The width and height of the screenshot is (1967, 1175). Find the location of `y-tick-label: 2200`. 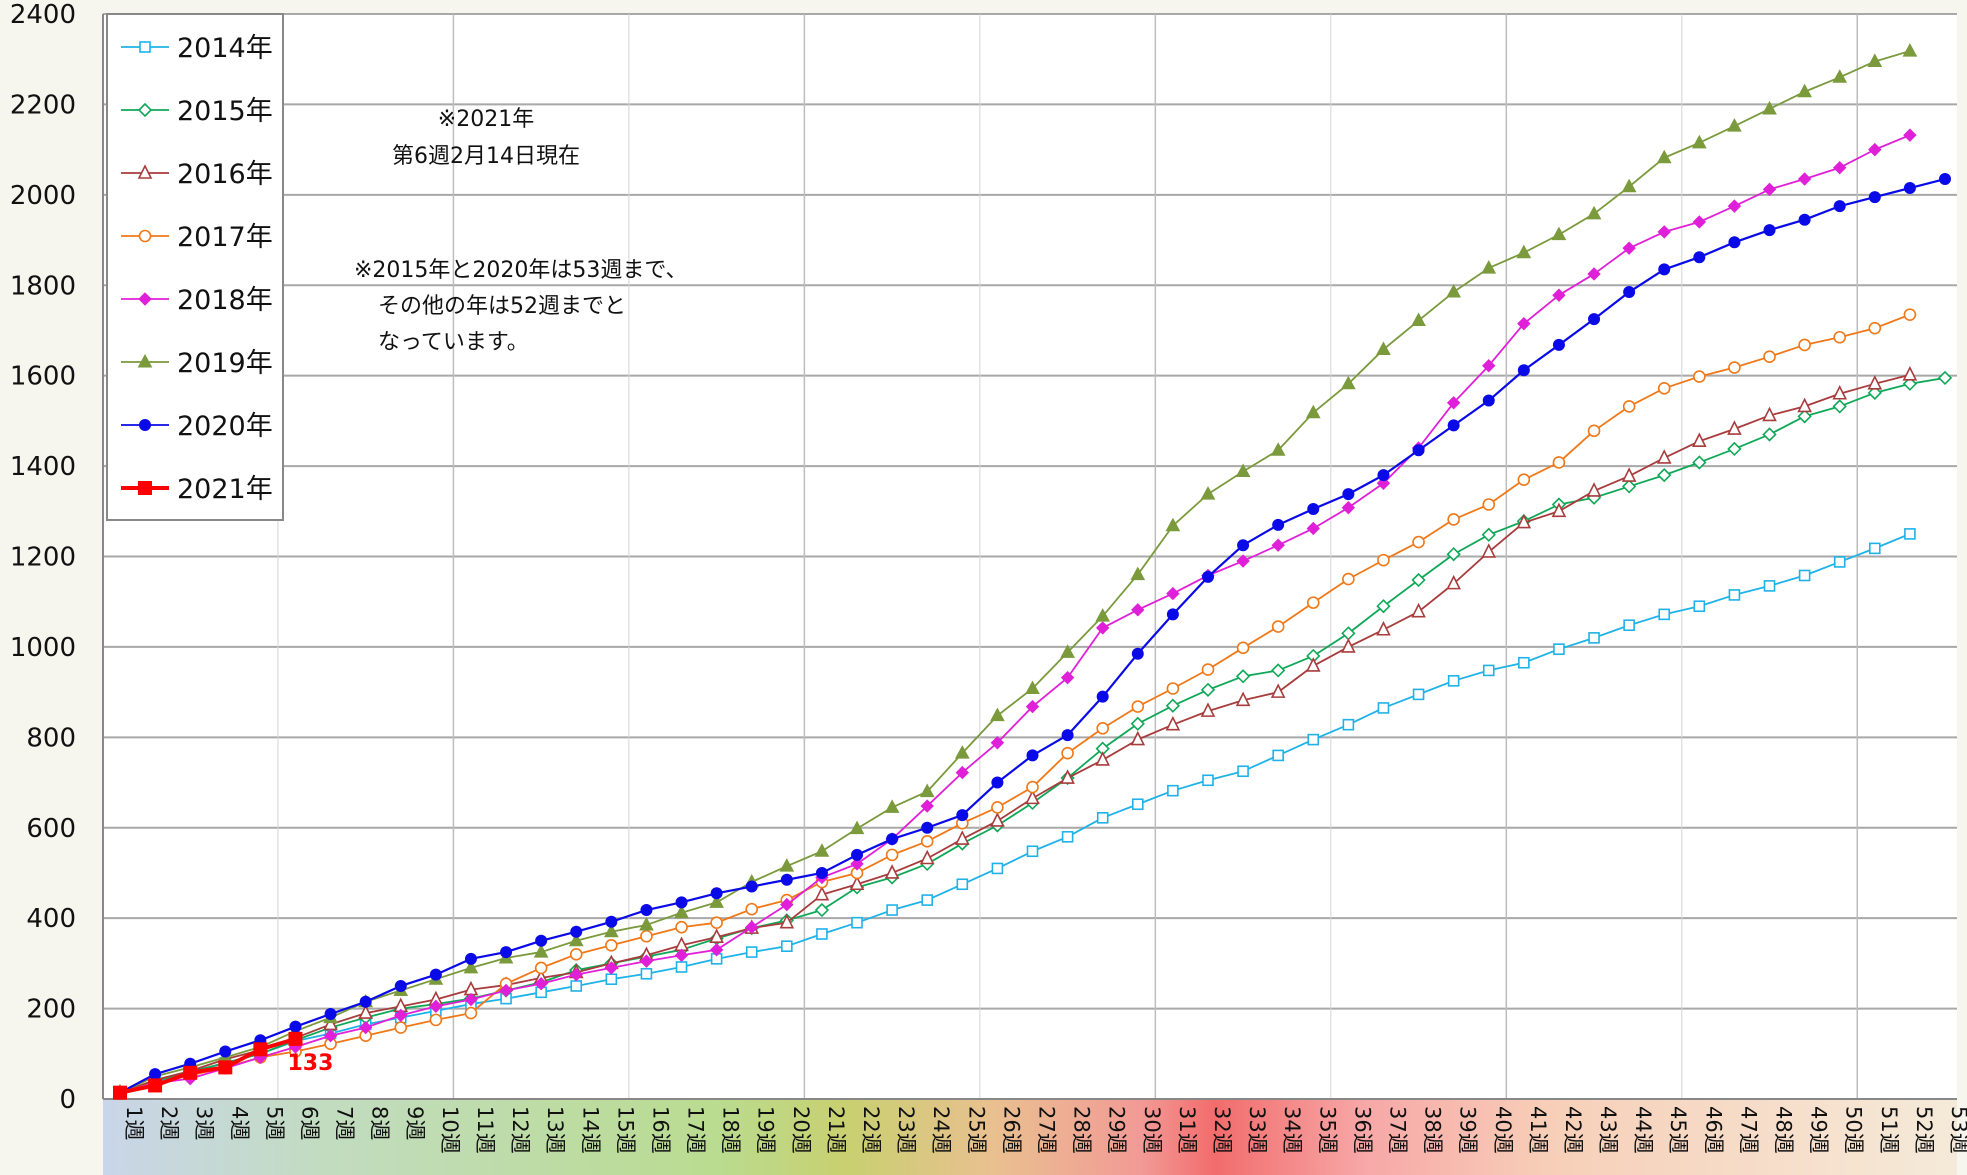

y-tick-label: 2200 is located at coordinates (43, 105).